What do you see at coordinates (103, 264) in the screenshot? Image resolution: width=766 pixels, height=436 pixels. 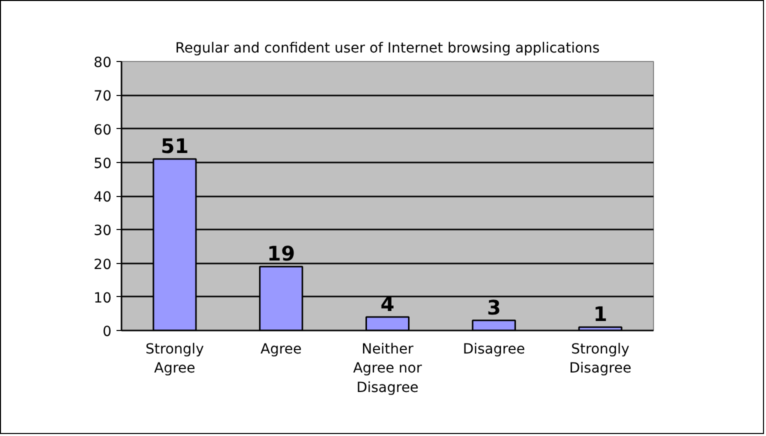 I see `y-tick-label: 20` at bounding box center [103, 264].